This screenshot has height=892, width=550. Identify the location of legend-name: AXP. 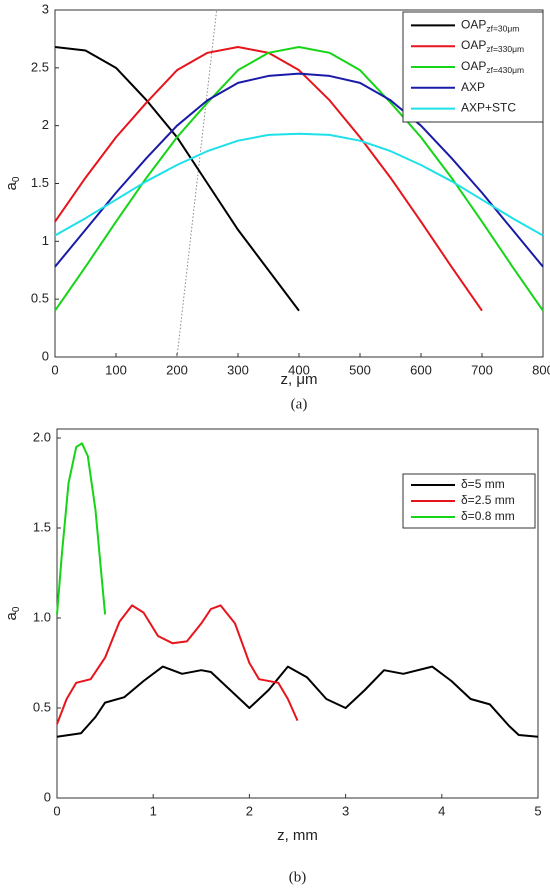
(473, 87).